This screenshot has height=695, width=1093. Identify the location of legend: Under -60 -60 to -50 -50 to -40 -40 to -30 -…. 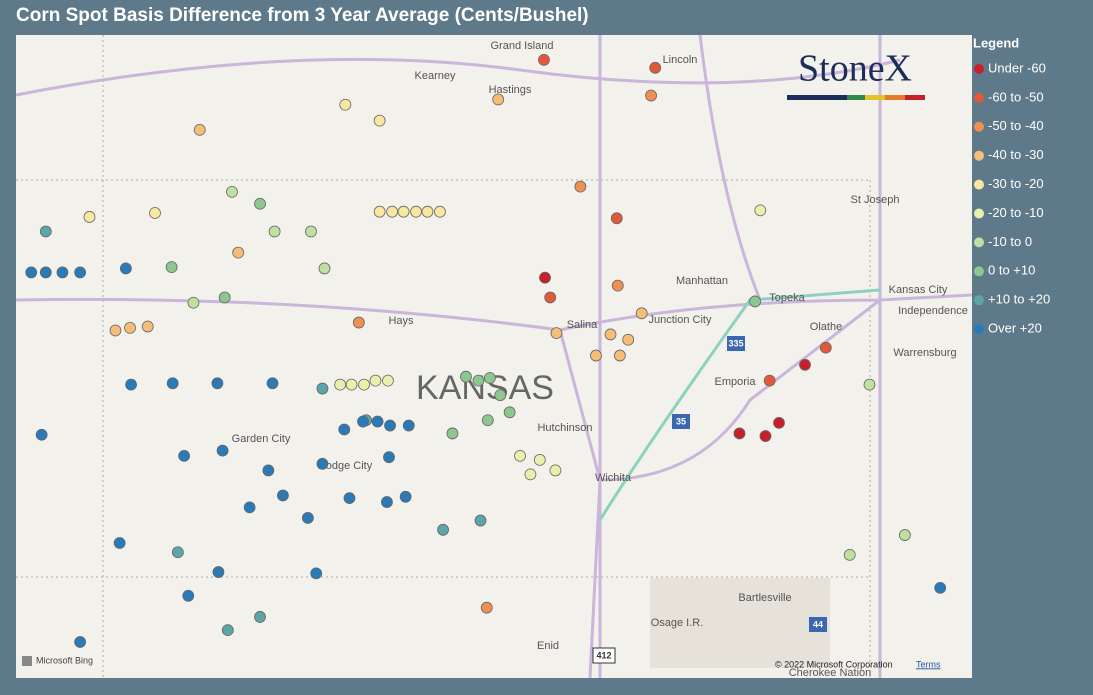
(1012, 198).